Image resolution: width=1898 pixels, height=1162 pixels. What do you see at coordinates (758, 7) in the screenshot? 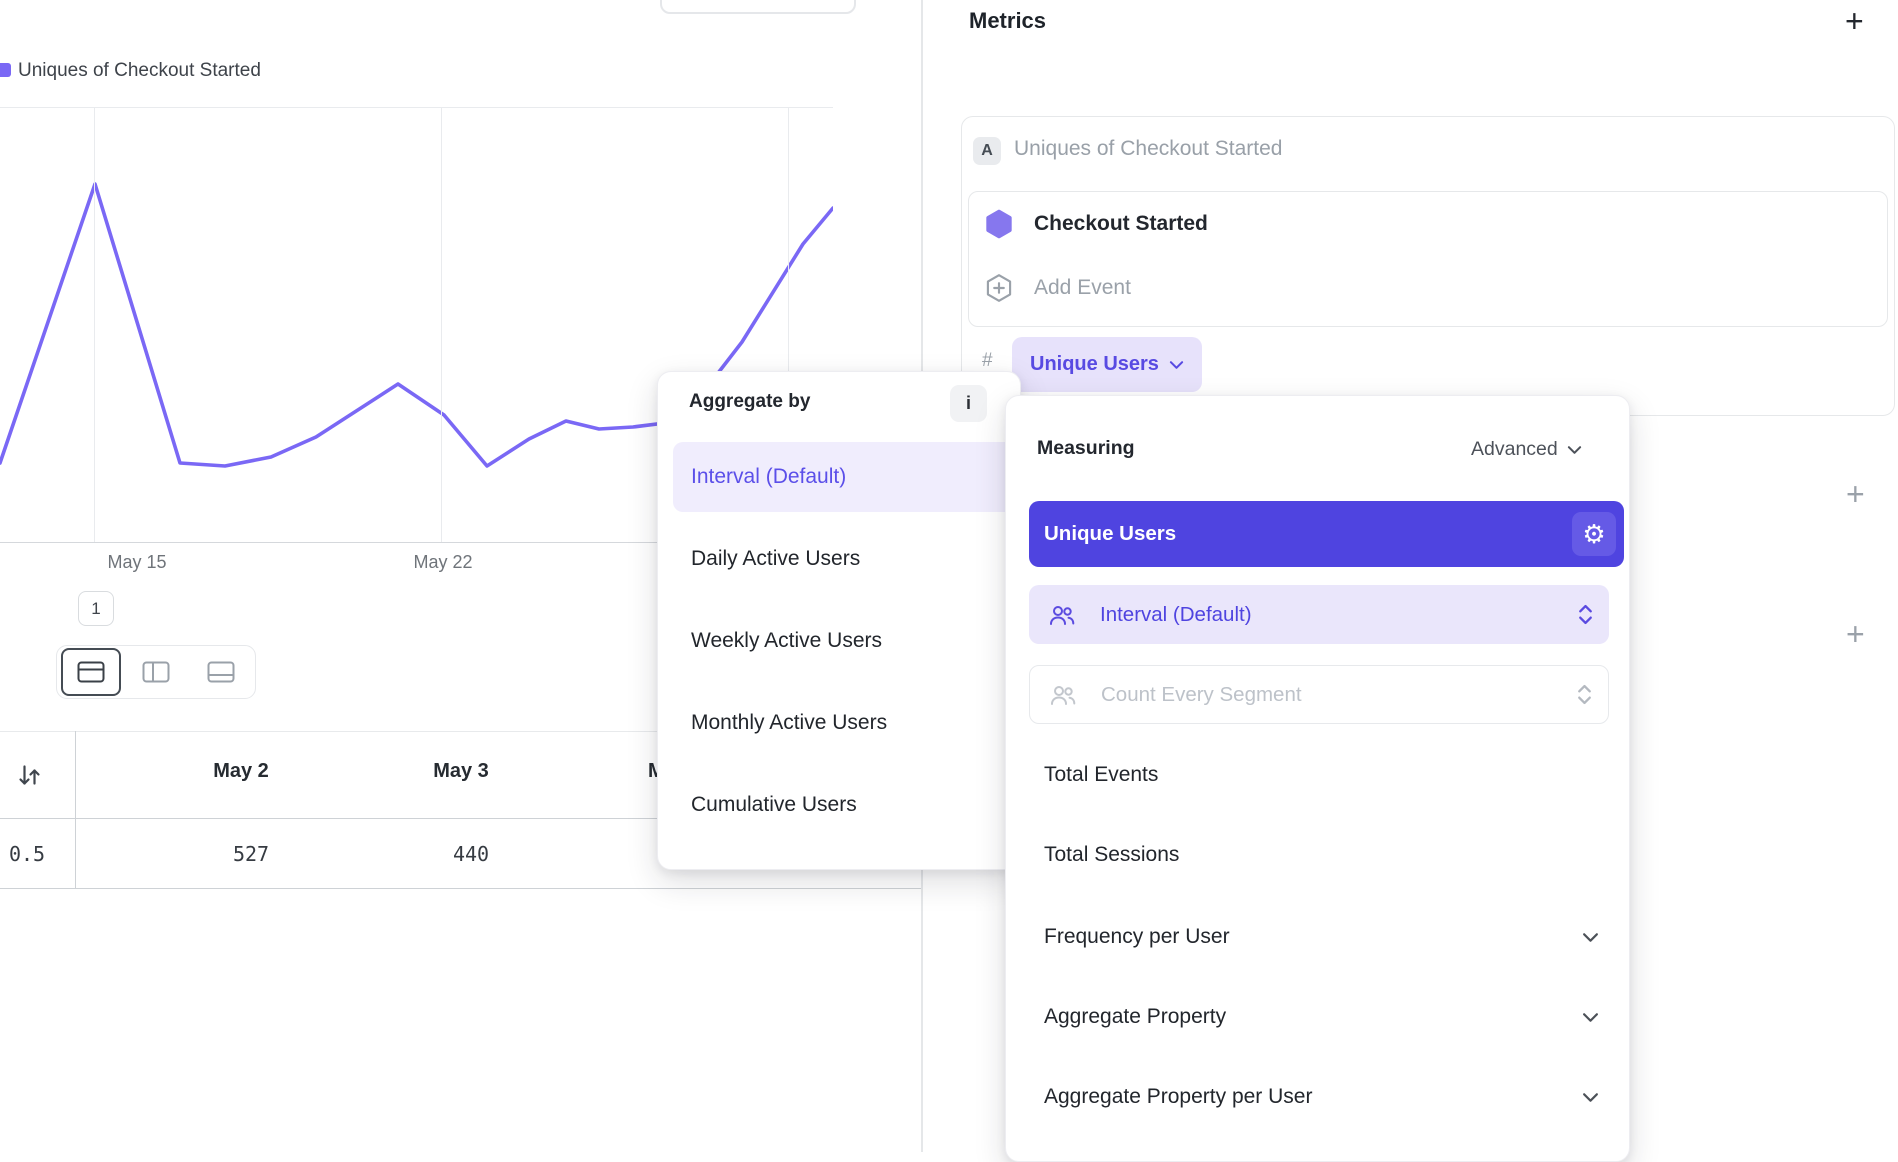
I see `toolbar-fragment` at bounding box center [758, 7].